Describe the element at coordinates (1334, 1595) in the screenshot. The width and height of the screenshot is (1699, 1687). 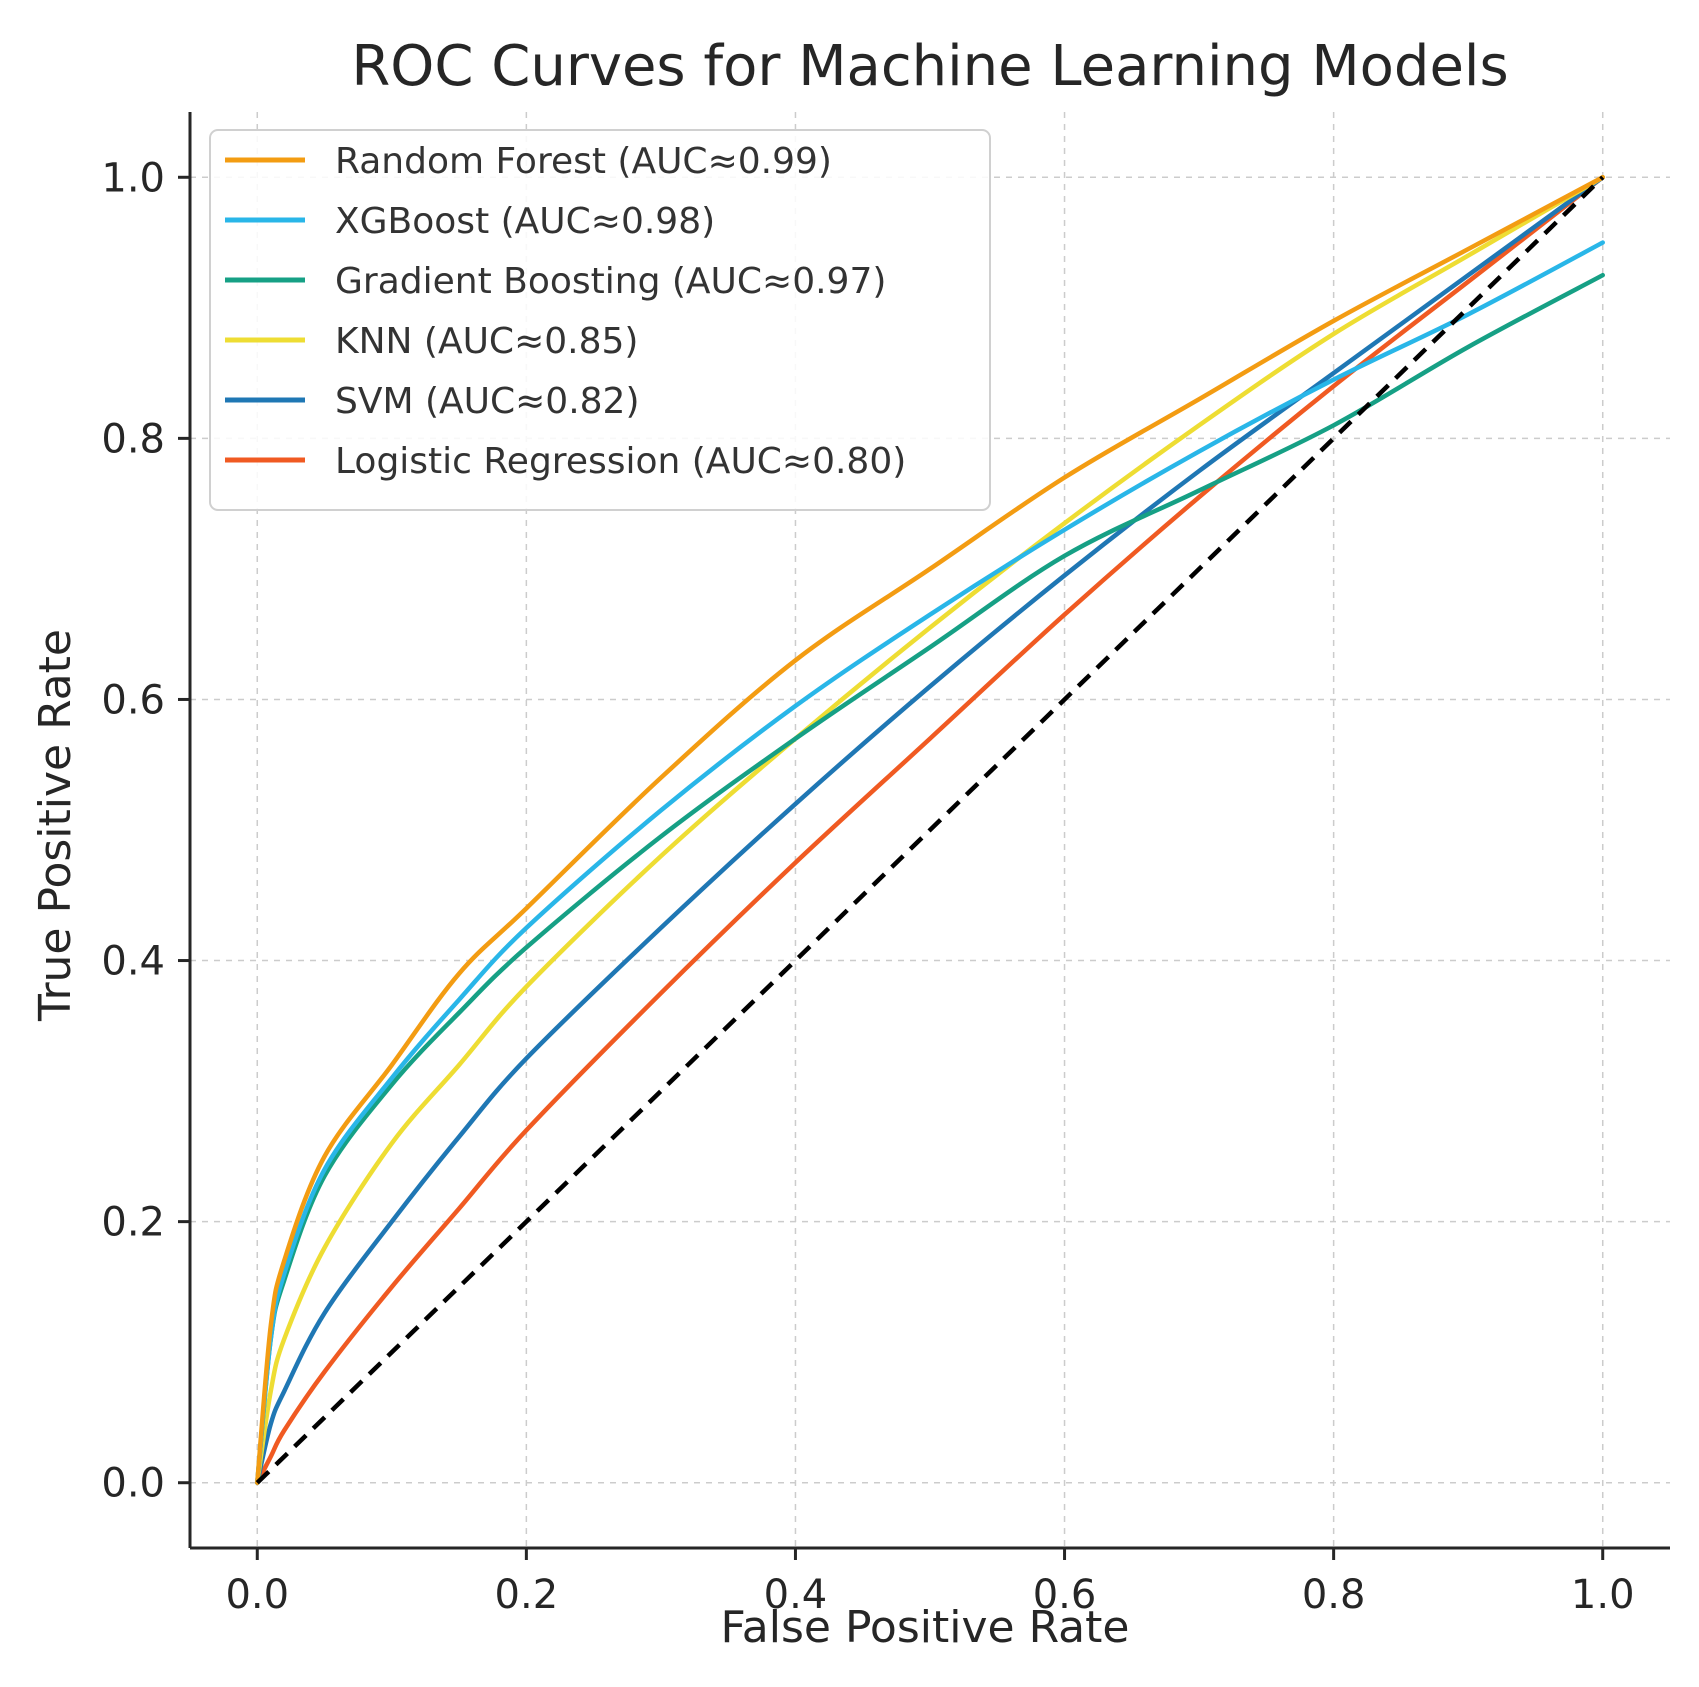
I see `x-tick-label: 0.8` at that location.